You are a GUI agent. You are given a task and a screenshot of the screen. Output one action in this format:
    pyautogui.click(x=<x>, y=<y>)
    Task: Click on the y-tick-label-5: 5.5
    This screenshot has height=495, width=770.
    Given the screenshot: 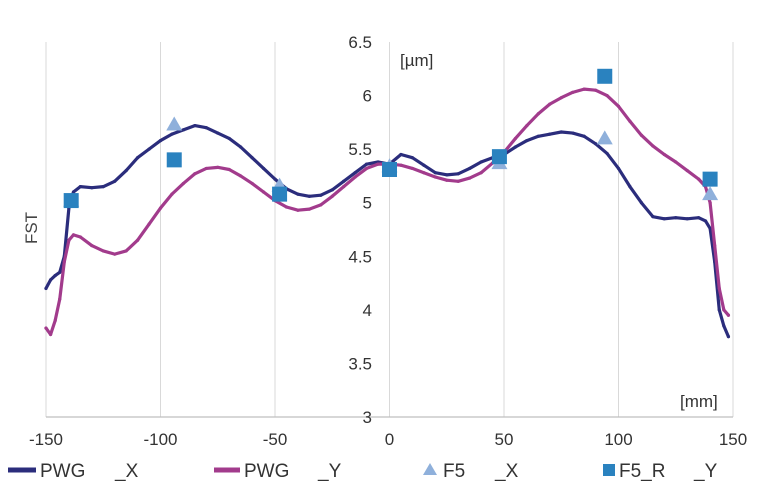 What is the action you would take?
    pyautogui.click(x=360, y=149)
    